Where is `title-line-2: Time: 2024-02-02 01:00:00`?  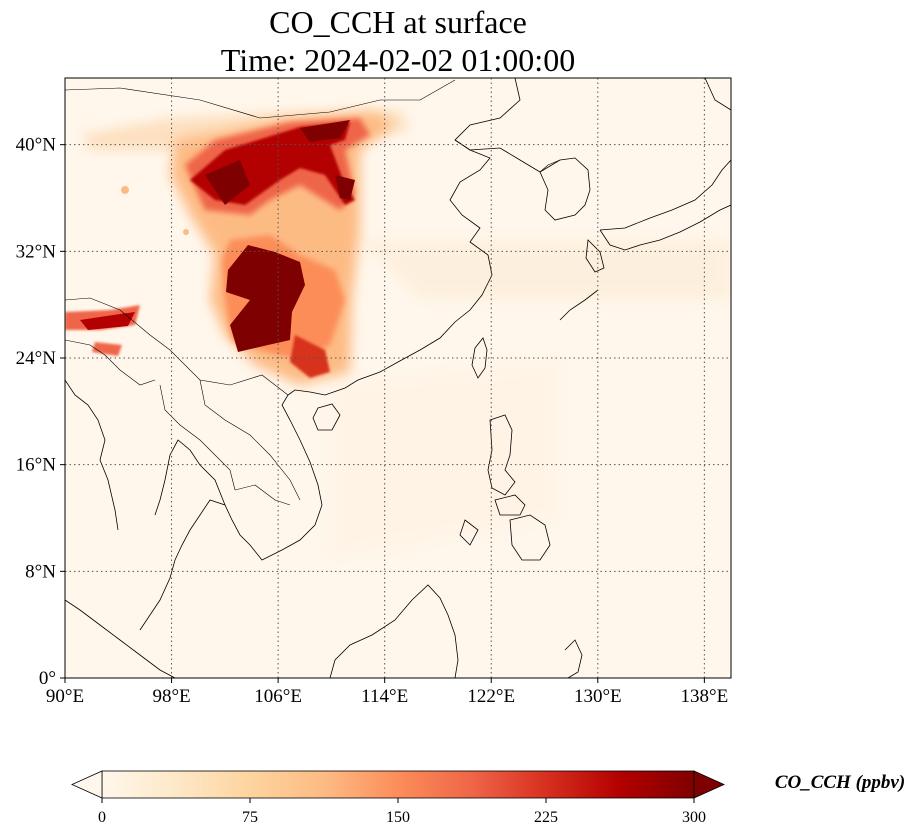 title-line-2: Time: 2024-02-02 01:00:00 is located at coordinates (398, 60).